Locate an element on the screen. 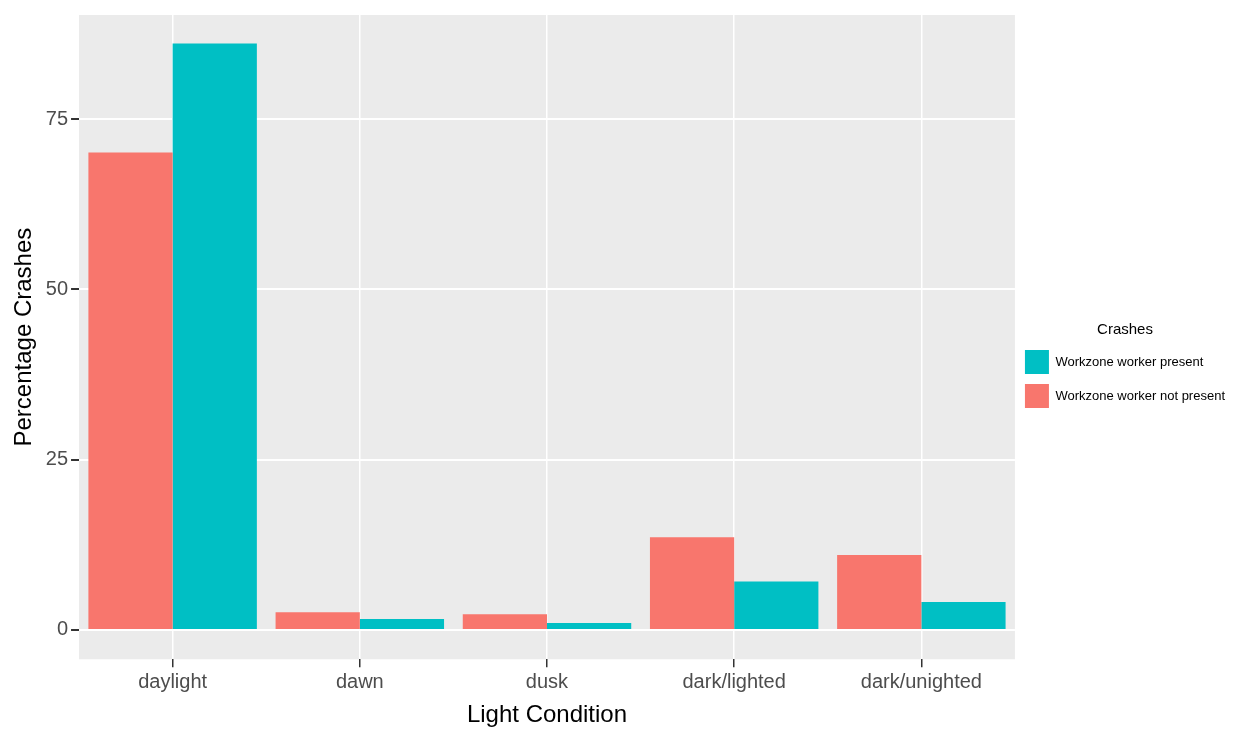 Image resolution: width=1245 pixels, height=738 pixels. x-tick-label: dawn is located at coordinates (359, 680).